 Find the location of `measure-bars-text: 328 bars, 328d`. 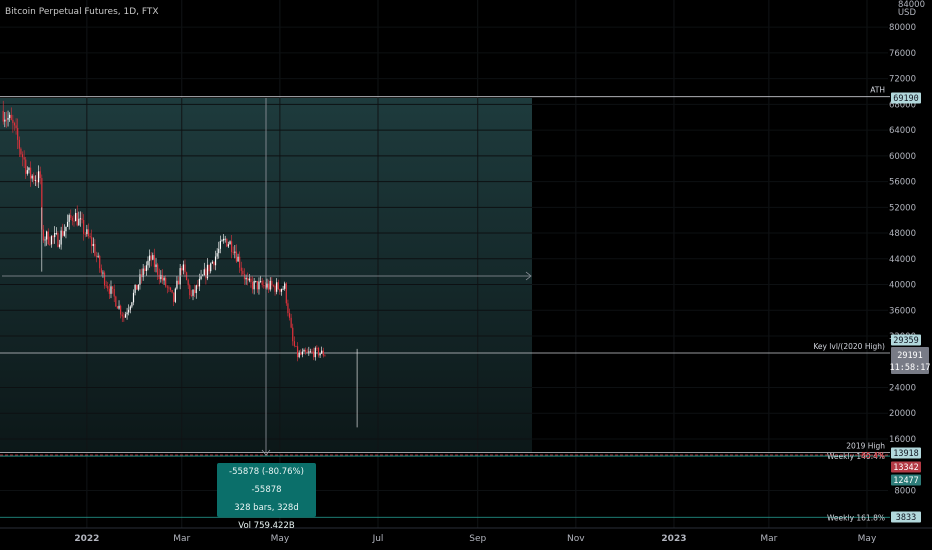

measure-bars-text: 328 bars, 328d is located at coordinates (266, 508).